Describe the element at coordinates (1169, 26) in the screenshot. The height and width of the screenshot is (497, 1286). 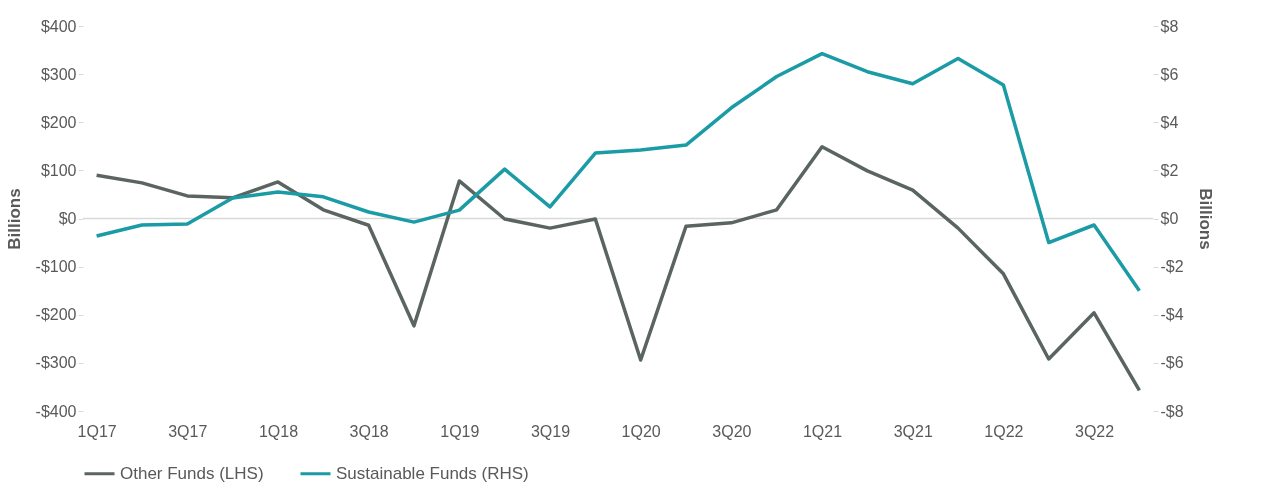
I see `y2-tick-label: $8` at that location.